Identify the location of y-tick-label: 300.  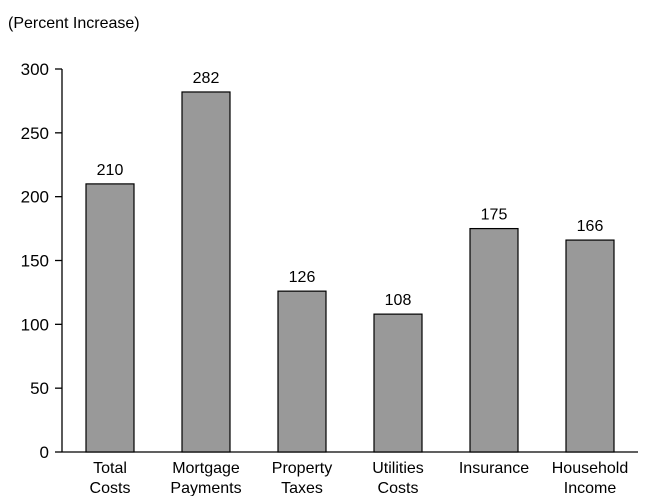
(35, 69).